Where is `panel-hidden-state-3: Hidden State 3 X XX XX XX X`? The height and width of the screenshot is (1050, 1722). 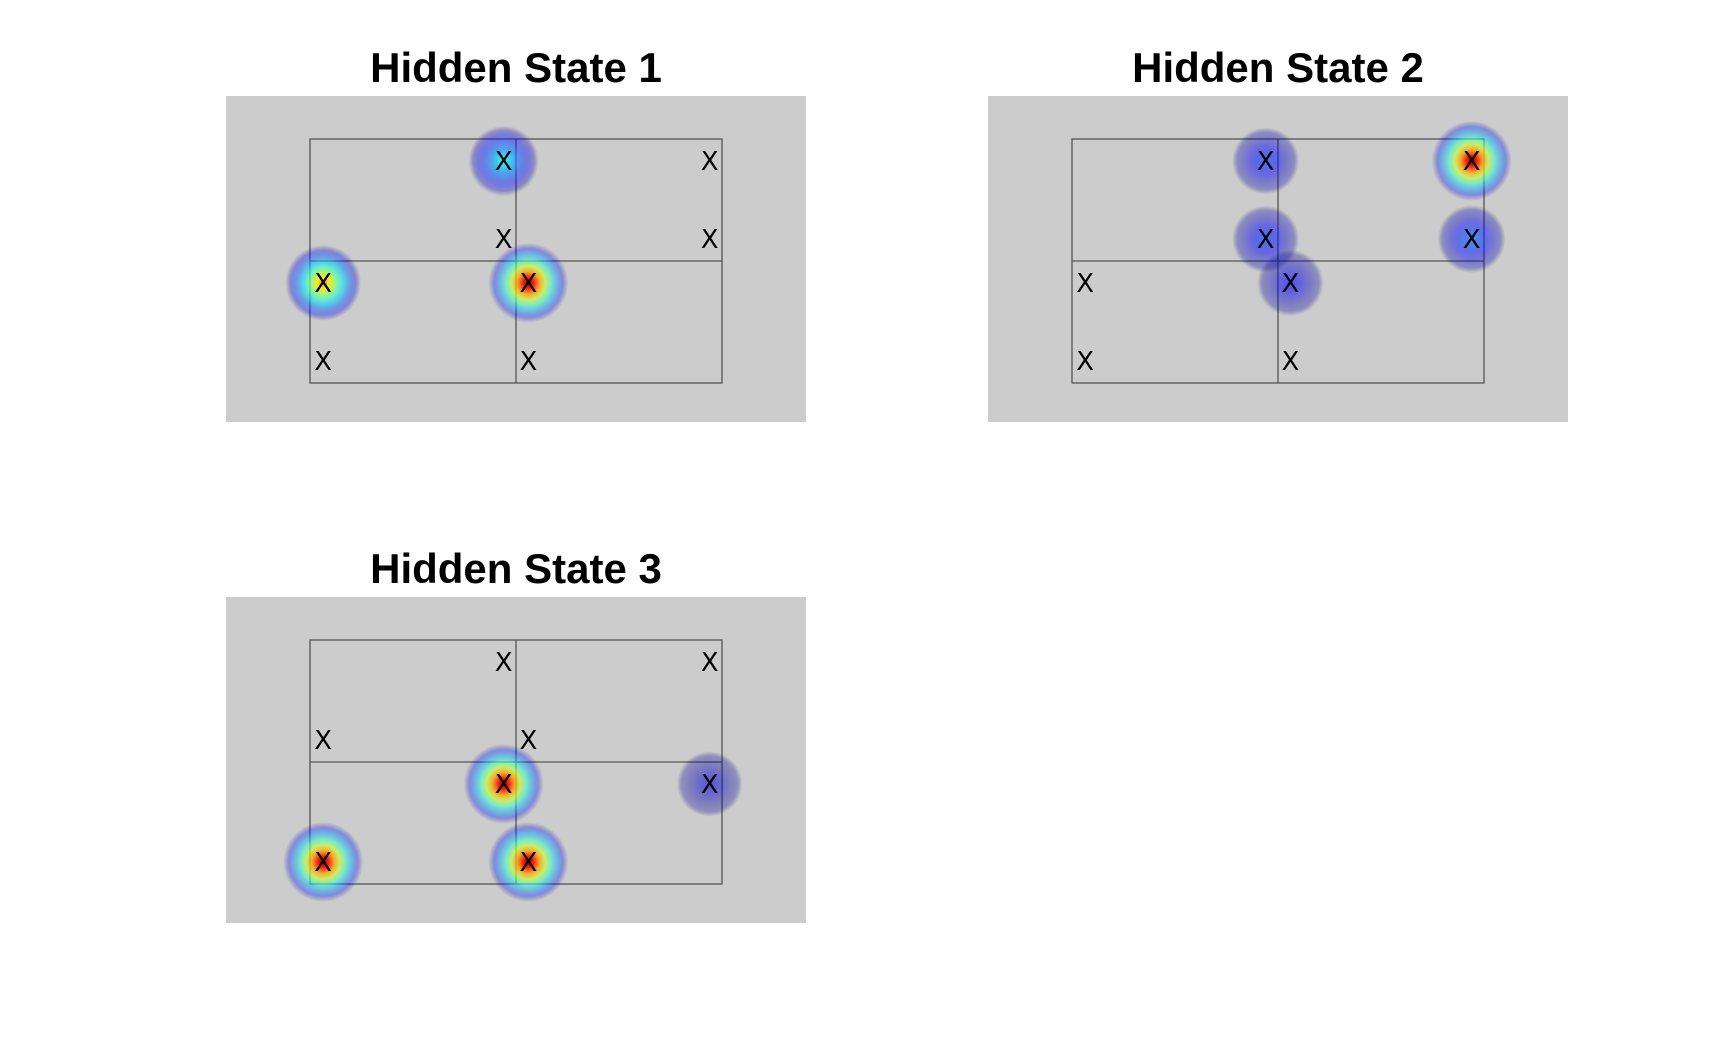
panel-hidden-state-3: Hidden State 3 X XX XX XX X is located at coordinates (516, 734).